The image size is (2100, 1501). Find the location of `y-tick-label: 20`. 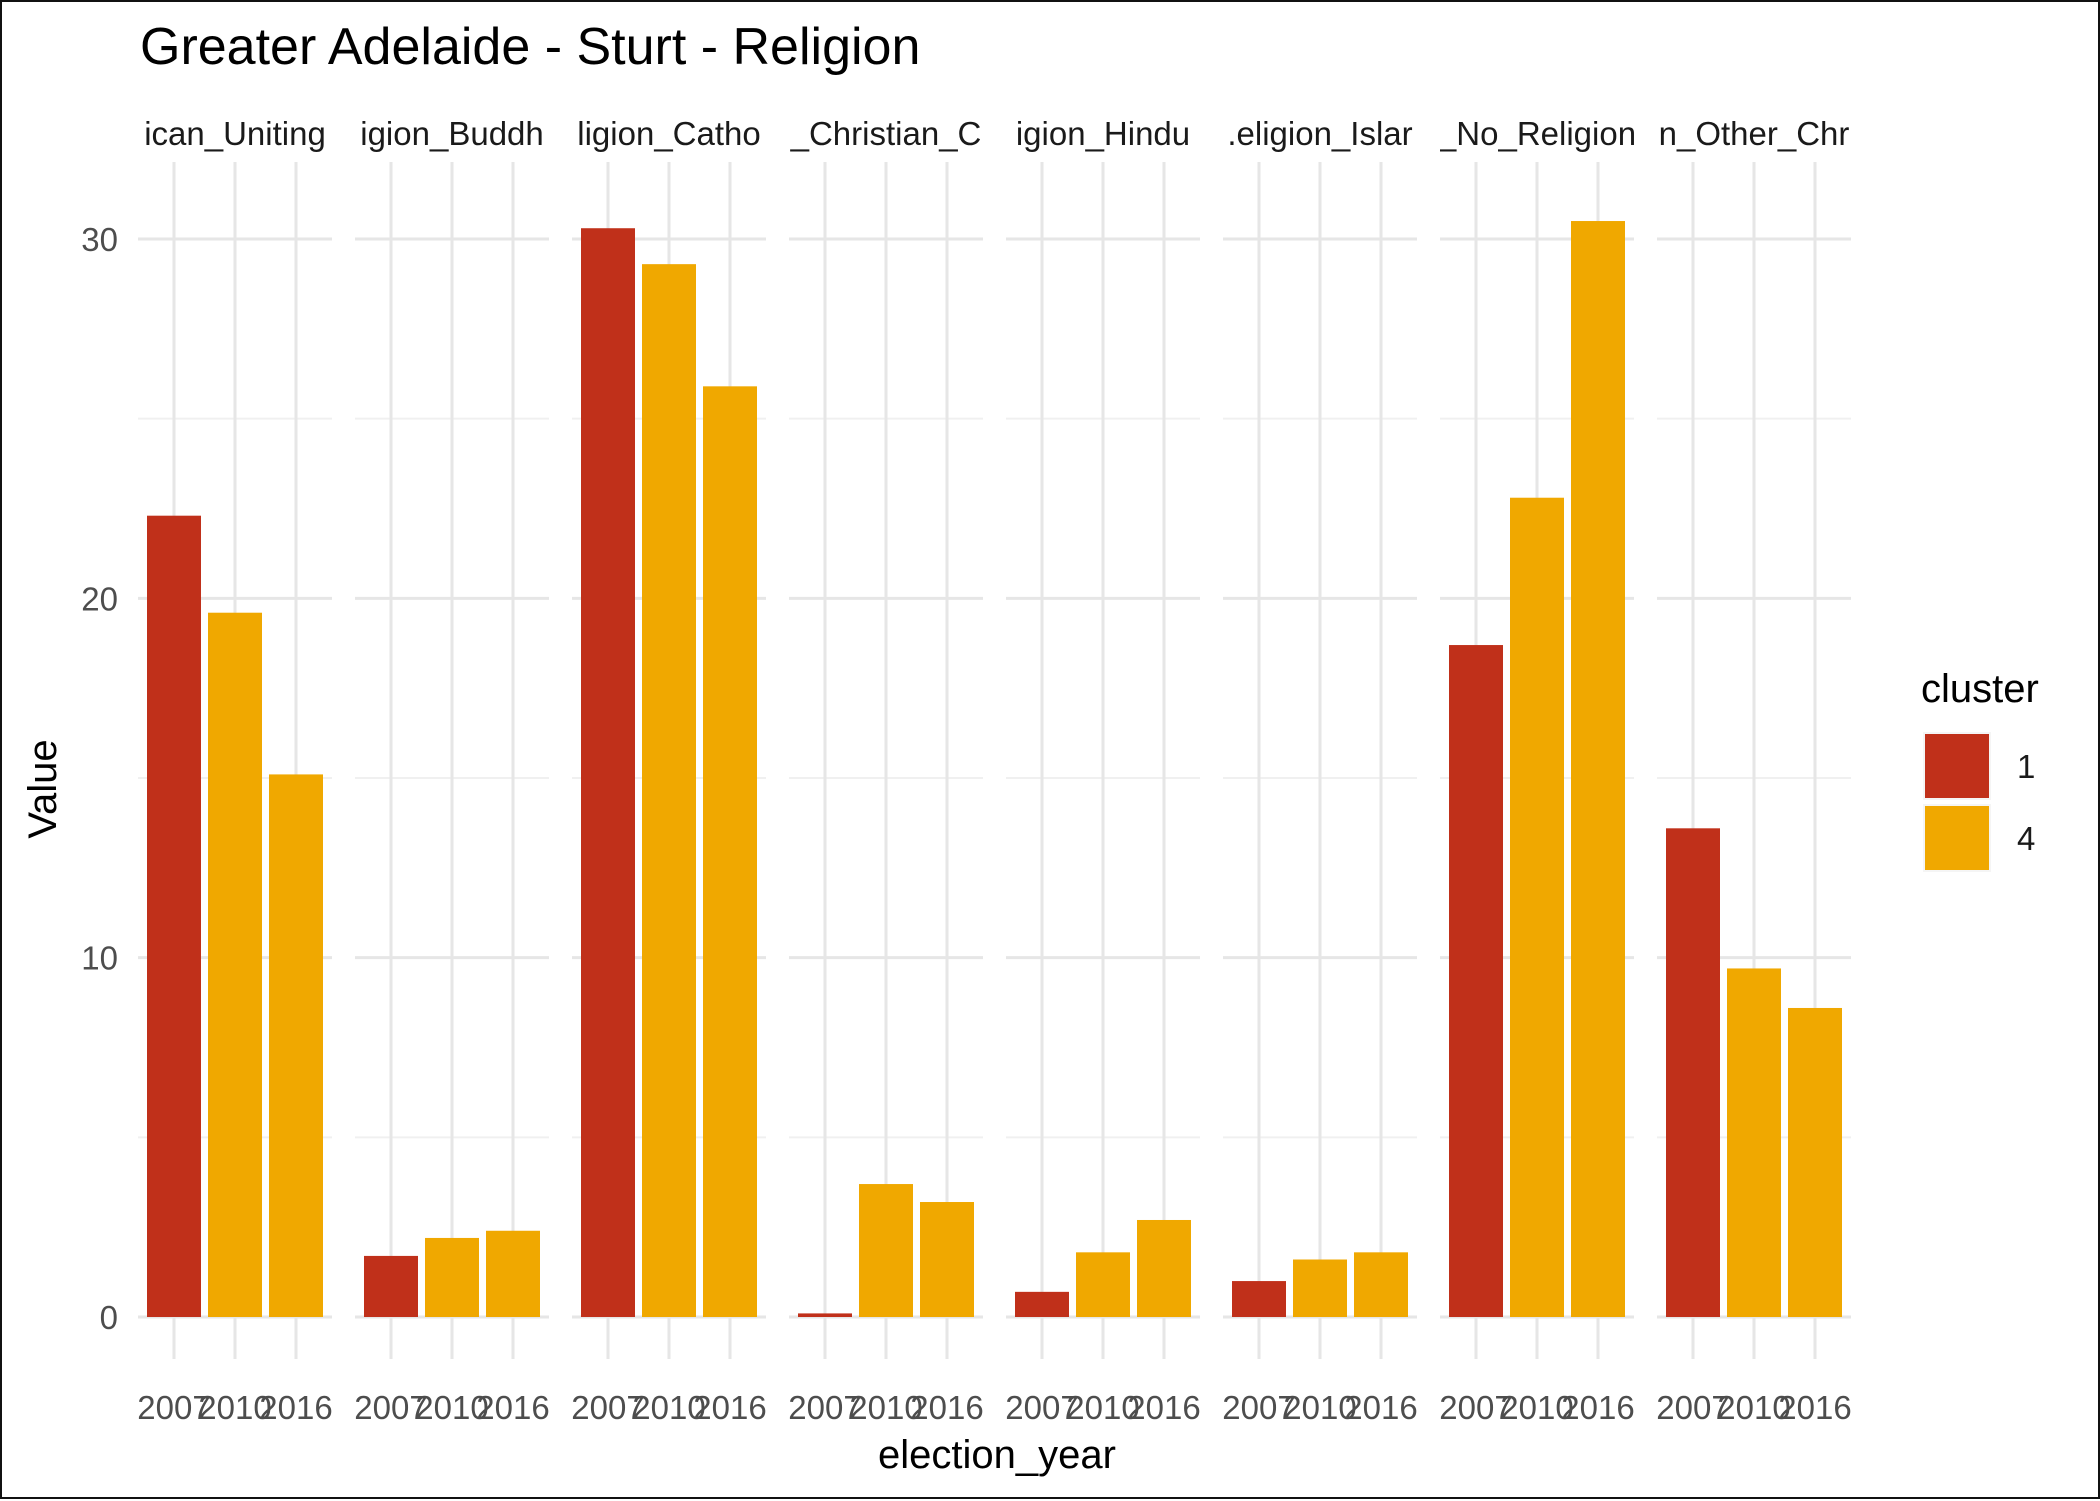

y-tick-label: 20 is located at coordinates (99, 598).